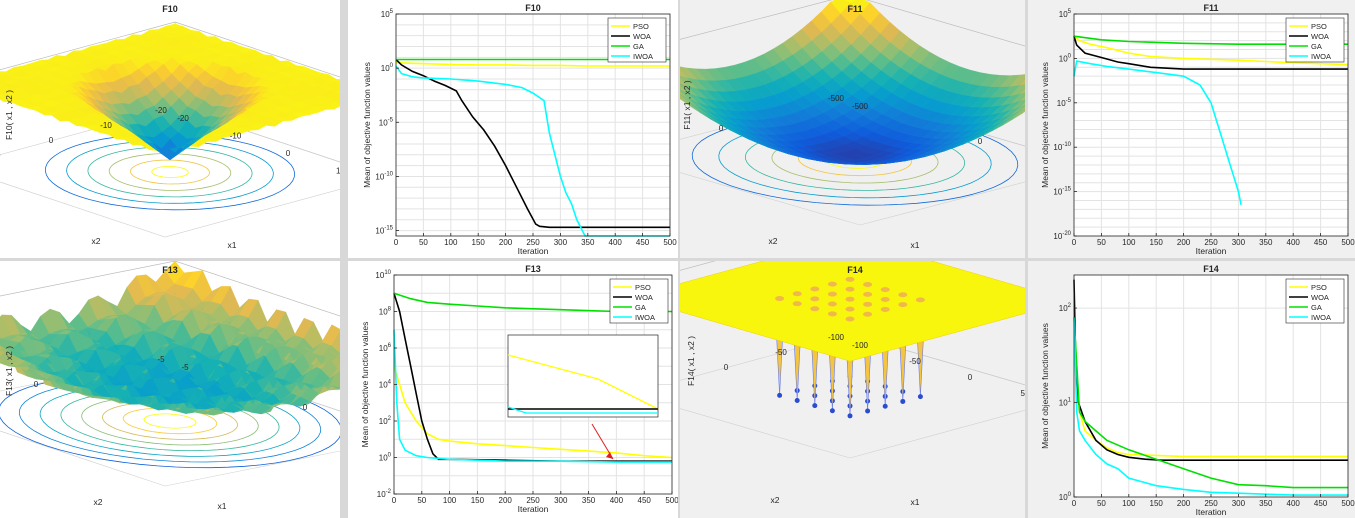  Describe the element at coordinates (1319, 26) in the screenshot. I see `legend-label-pso: PSO` at that location.